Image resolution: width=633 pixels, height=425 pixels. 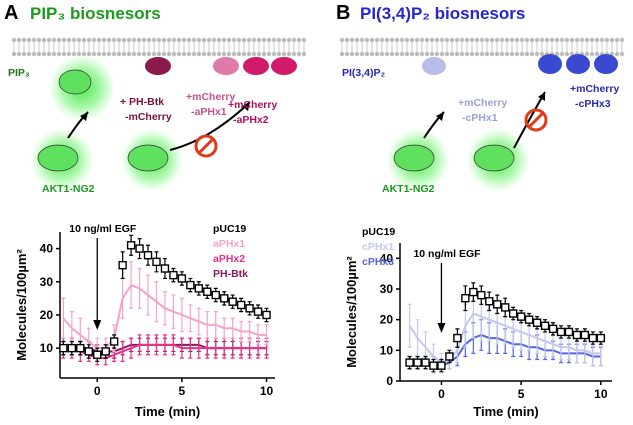 I want to click on y-tick-label: 30, so click(x=47, y=282).